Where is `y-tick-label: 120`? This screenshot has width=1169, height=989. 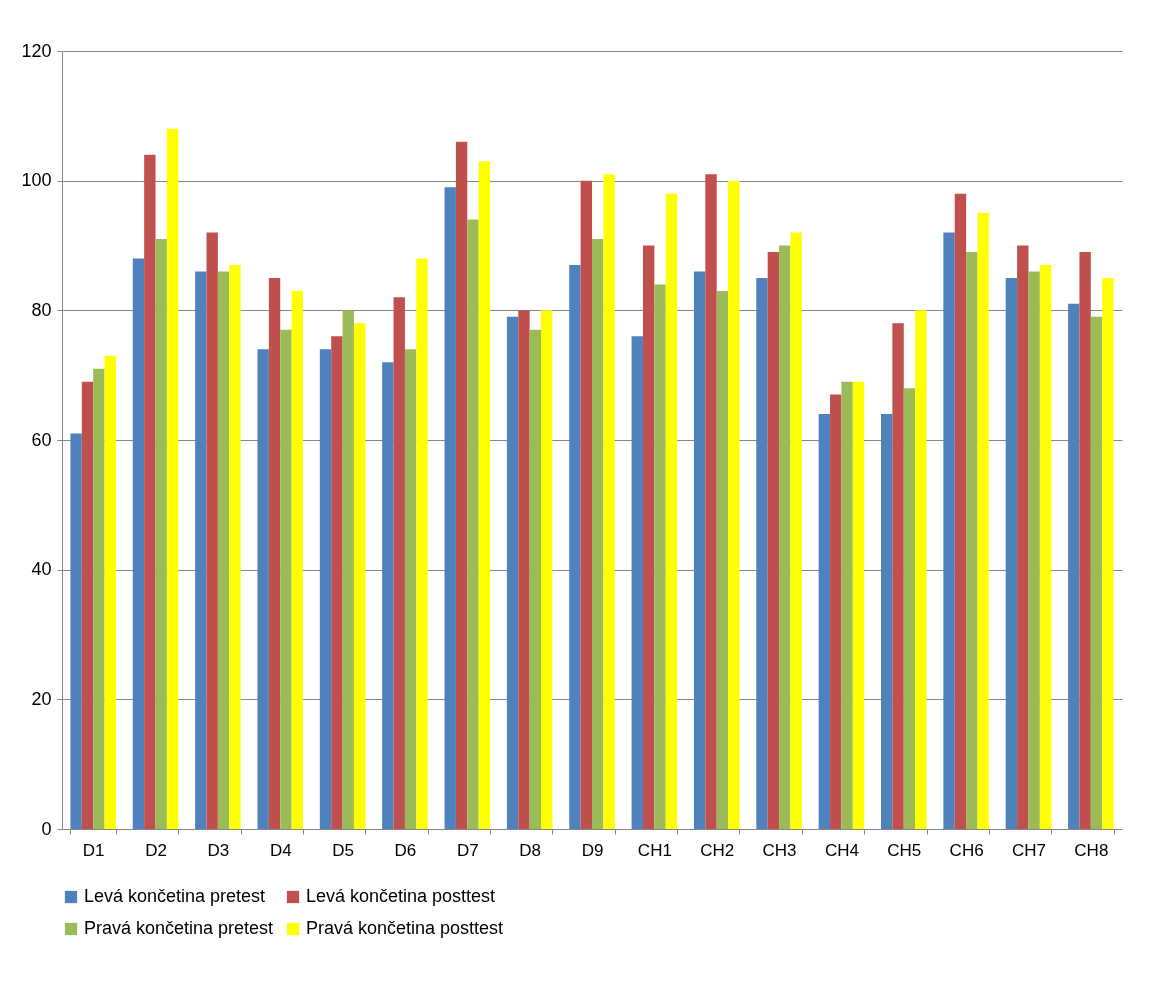
y-tick-label: 120 is located at coordinates (36, 50).